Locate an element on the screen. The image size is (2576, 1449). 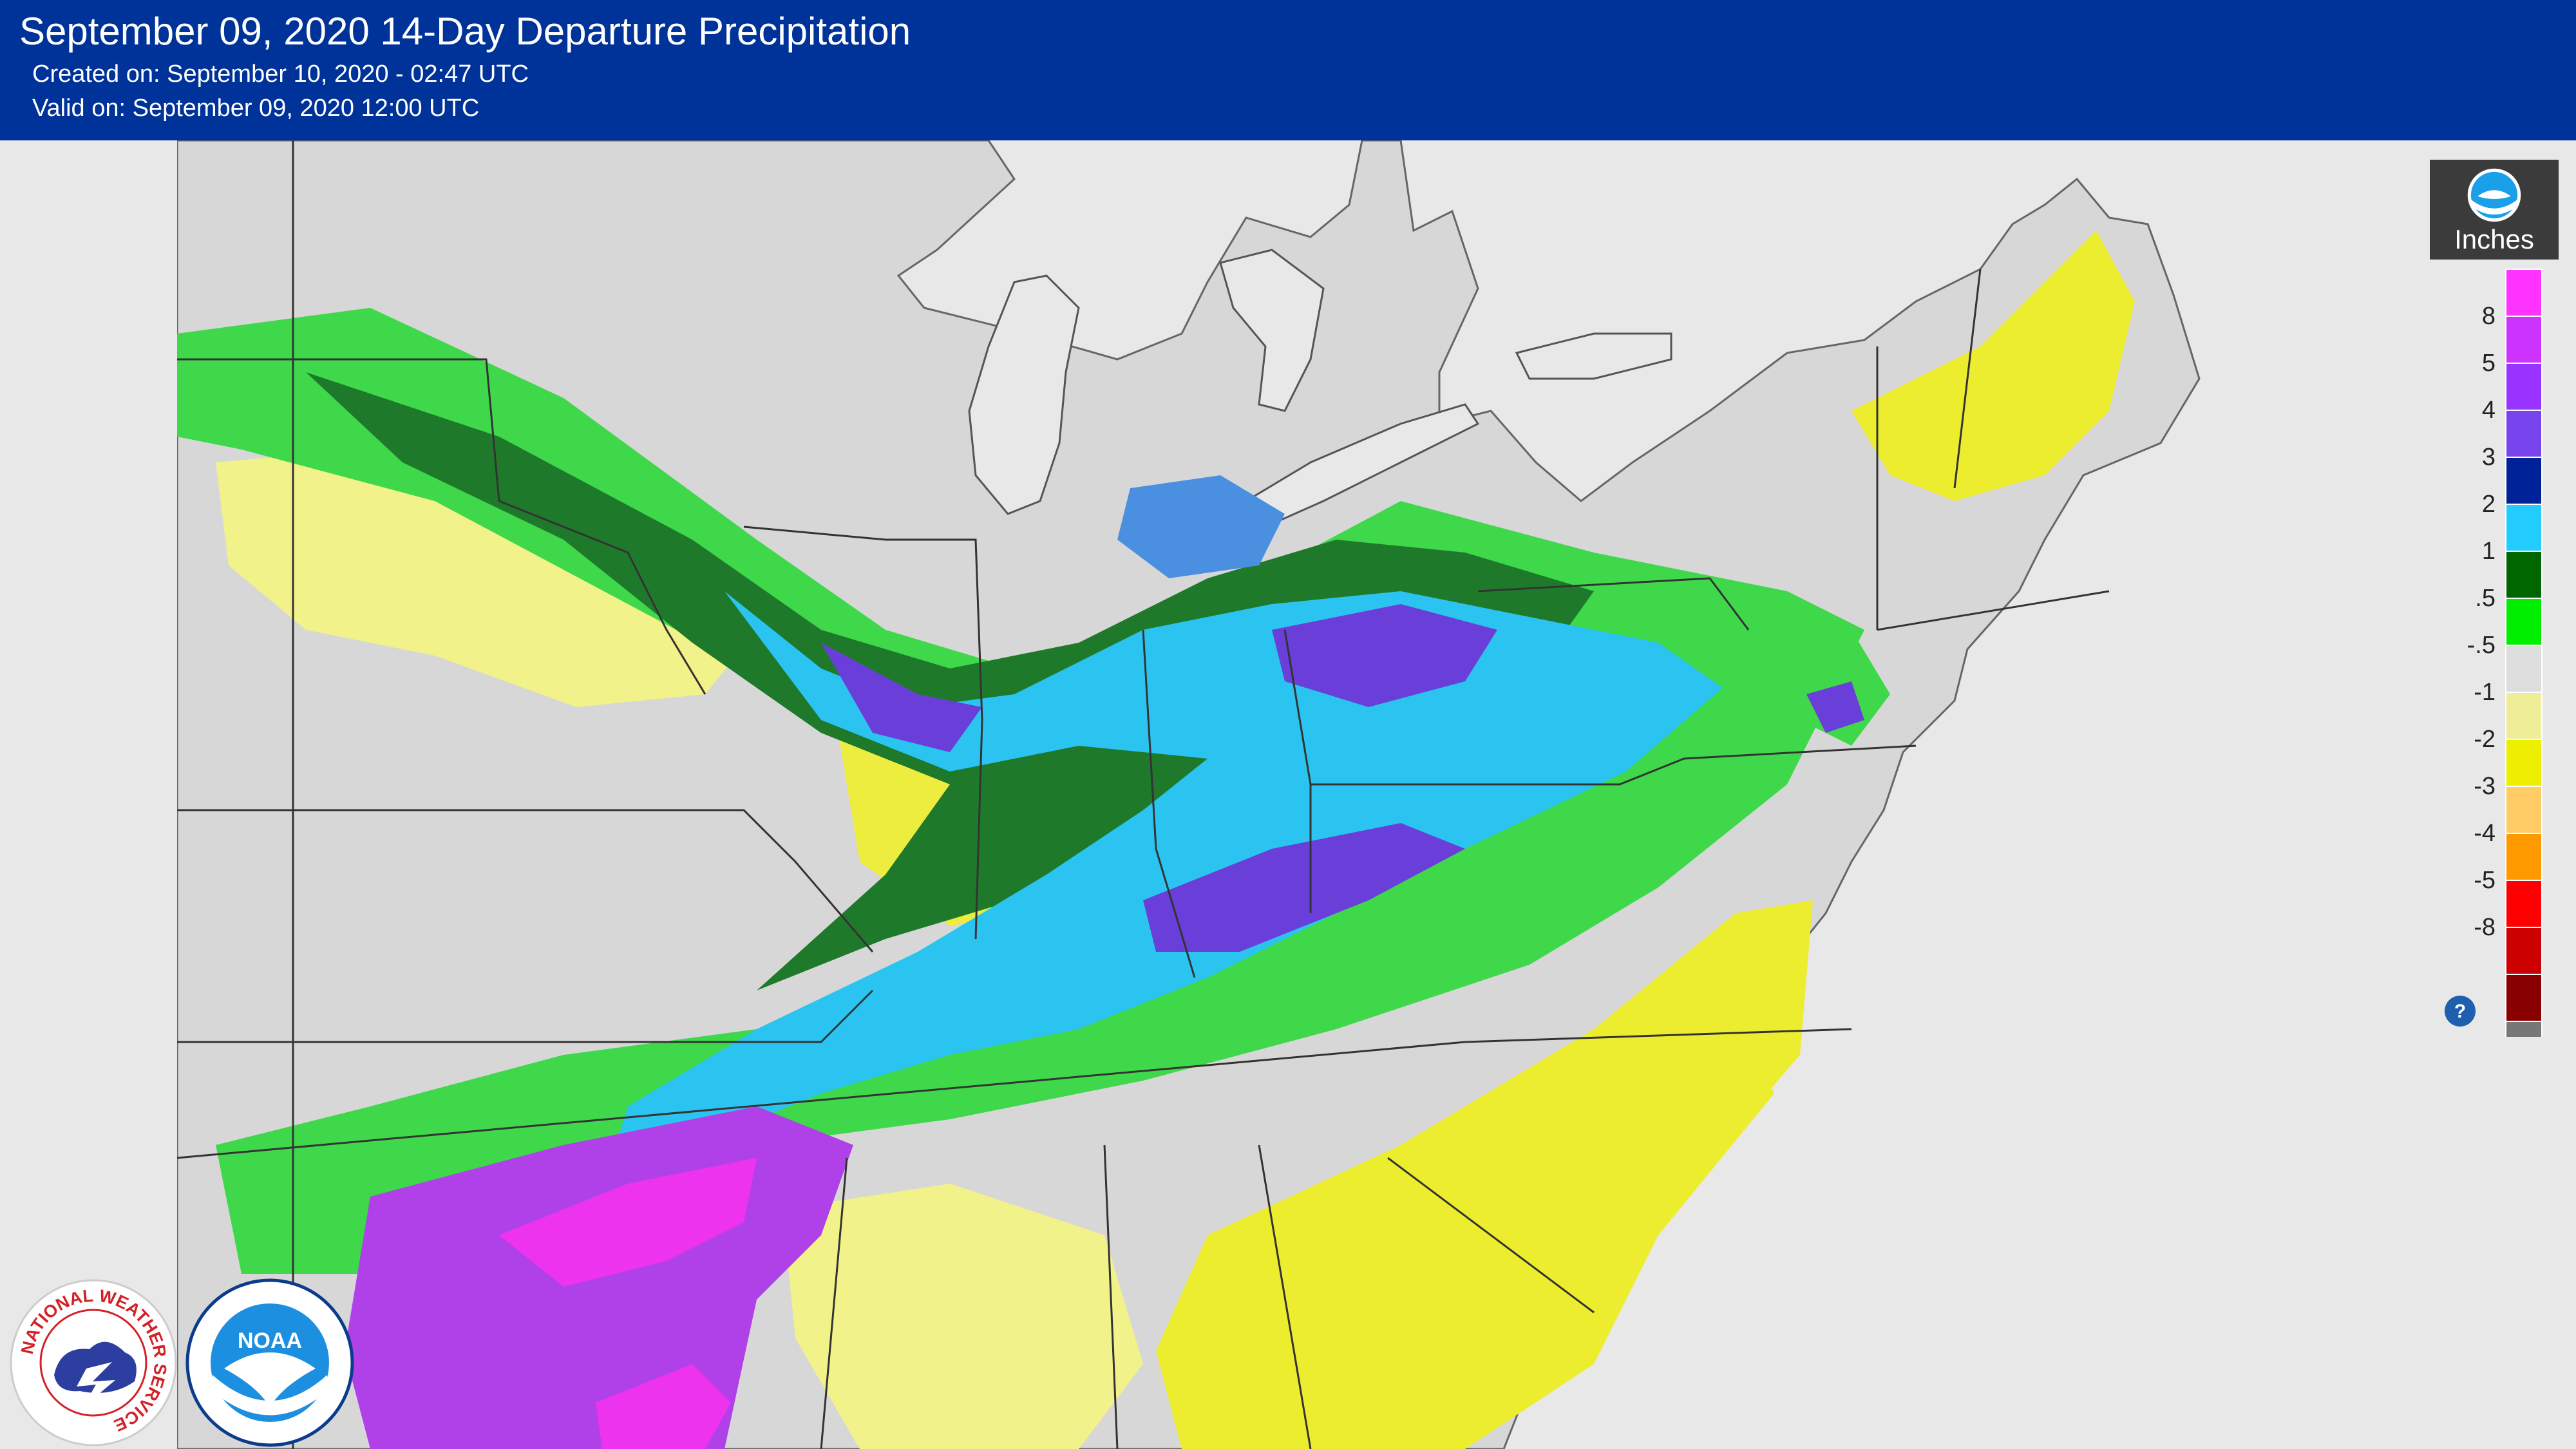
valid-timestamp: Valid on: September 09, 2020 12:00 UTC is located at coordinates (256, 108).